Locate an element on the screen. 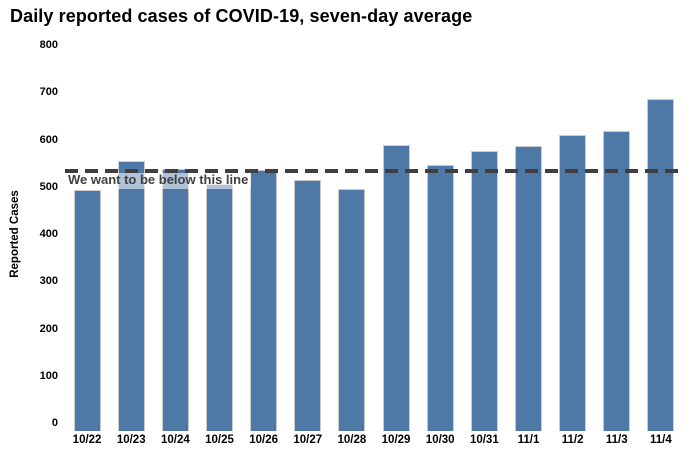 The image size is (687, 467). bar-slot-10/22 is located at coordinates (87, 242).